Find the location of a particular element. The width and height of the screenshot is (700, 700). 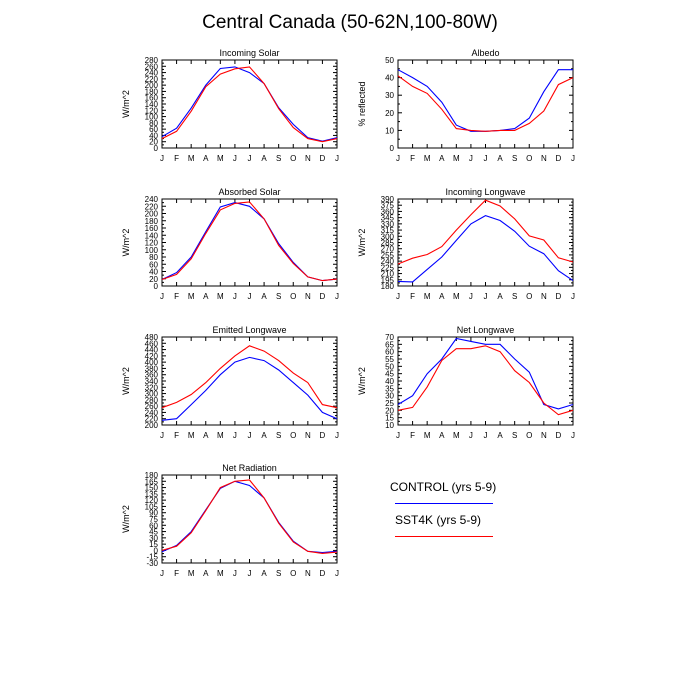

y-tick-label: 220 is located at coordinates (152, 206).